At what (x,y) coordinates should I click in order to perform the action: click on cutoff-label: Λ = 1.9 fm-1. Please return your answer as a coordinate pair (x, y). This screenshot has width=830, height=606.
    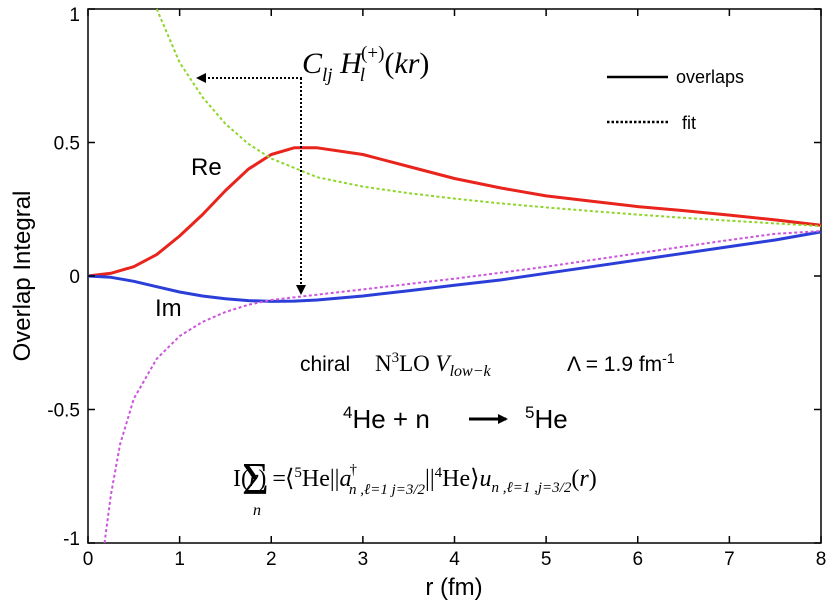
    Looking at the image, I should click on (621, 363).